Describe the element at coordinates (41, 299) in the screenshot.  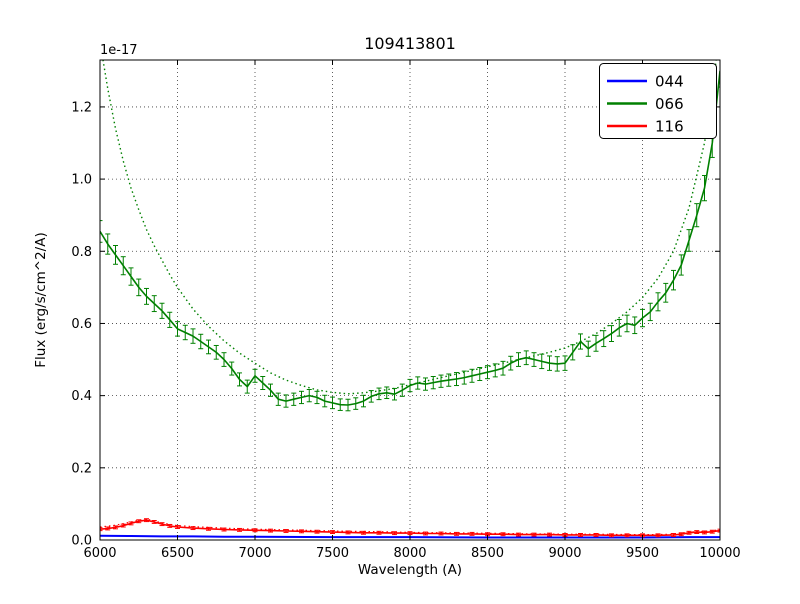
I see `y-axis-label: Flux (erg/s/cm^2/A)` at that location.